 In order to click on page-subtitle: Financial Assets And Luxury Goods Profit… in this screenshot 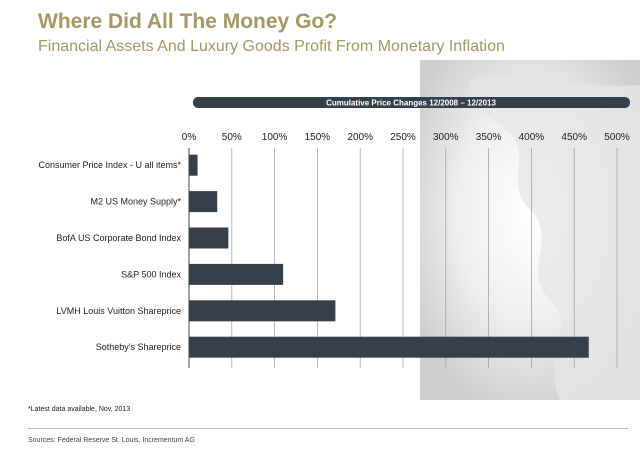, I will do `click(271, 46)`.